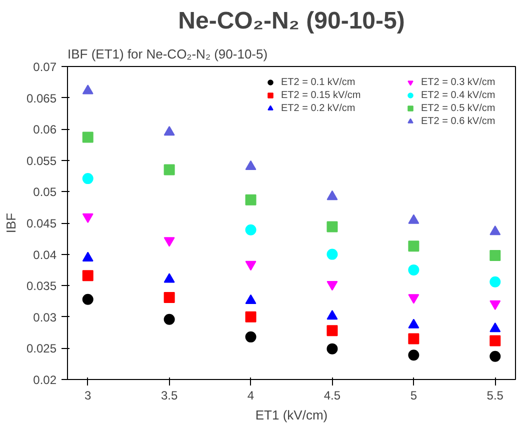 This screenshot has width=525, height=425. What do you see at coordinates (41, 223) in the screenshot?
I see `y-tick-label: 0.045` at bounding box center [41, 223].